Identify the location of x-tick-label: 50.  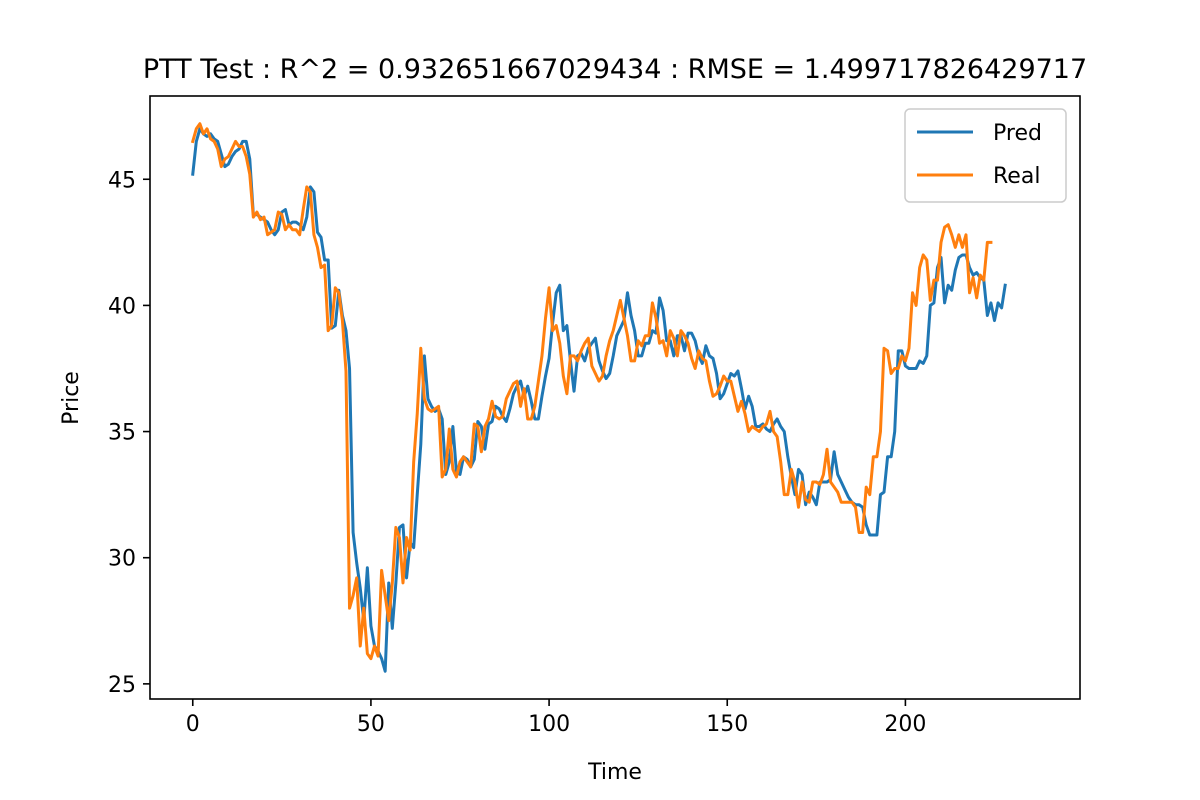
(371, 724).